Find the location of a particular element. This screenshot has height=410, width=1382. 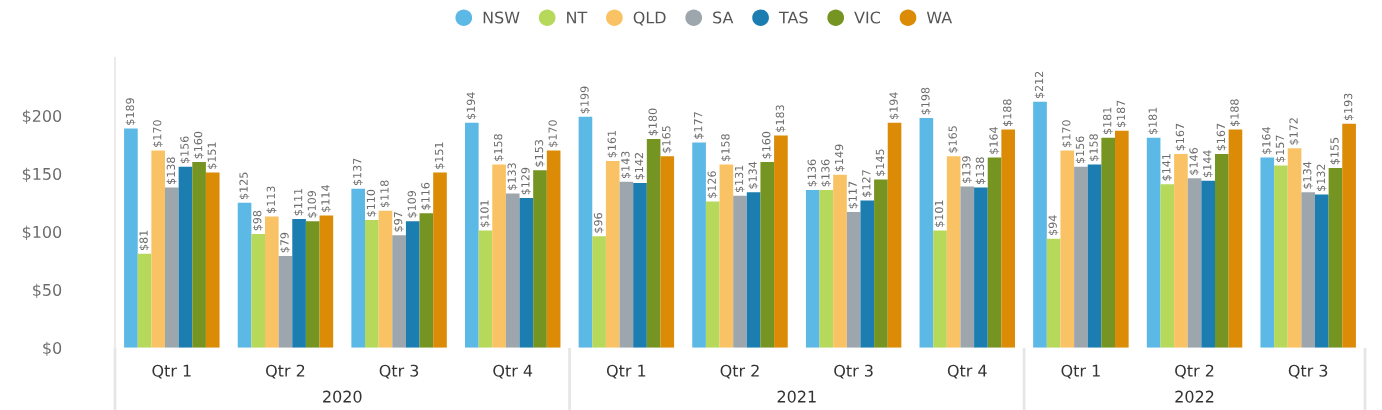

y-tick-label: $0 is located at coordinates (52, 349).